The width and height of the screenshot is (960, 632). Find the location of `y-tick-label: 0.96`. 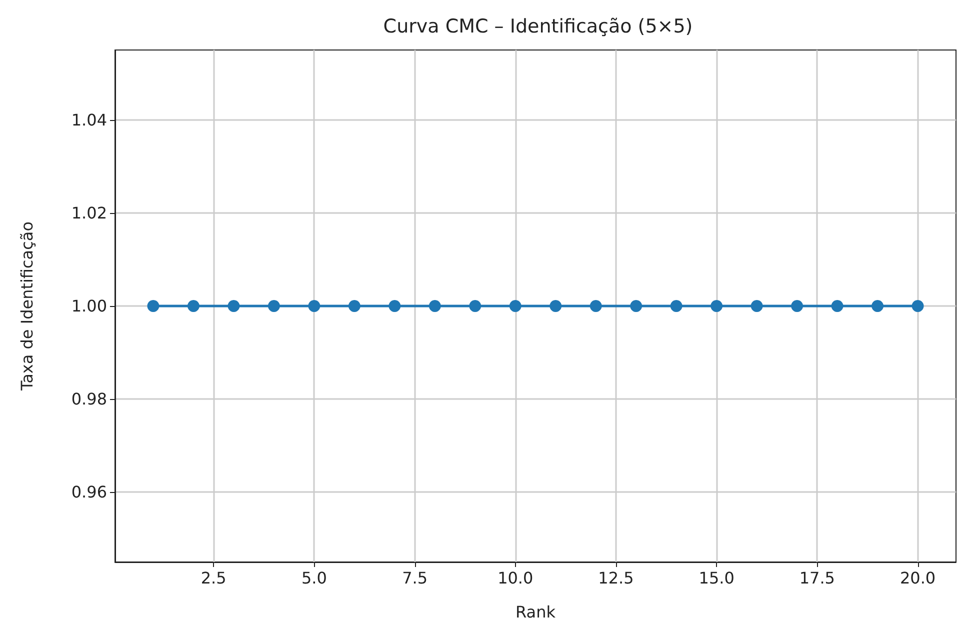

y-tick-label: 0.96 is located at coordinates (89, 492).